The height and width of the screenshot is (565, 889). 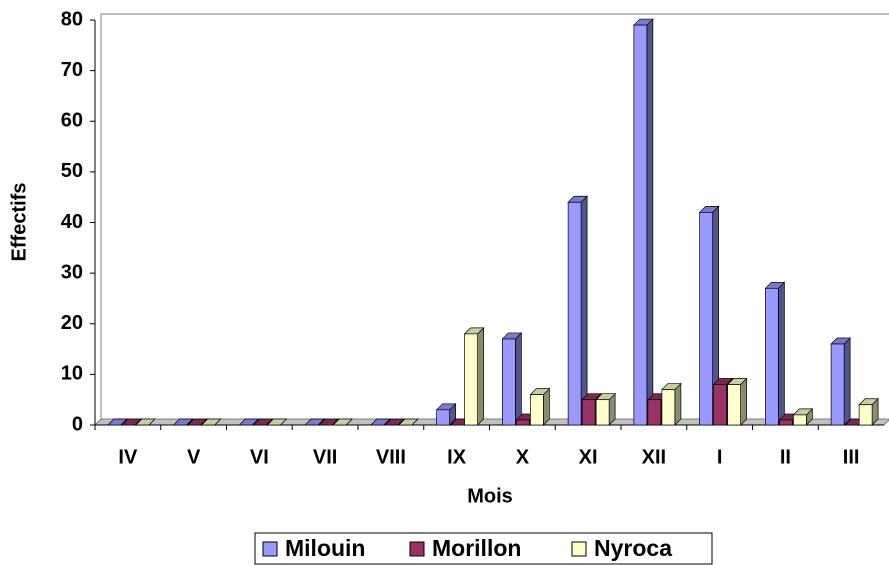 I want to click on y-tick-label: 10, so click(x=72, y=374).